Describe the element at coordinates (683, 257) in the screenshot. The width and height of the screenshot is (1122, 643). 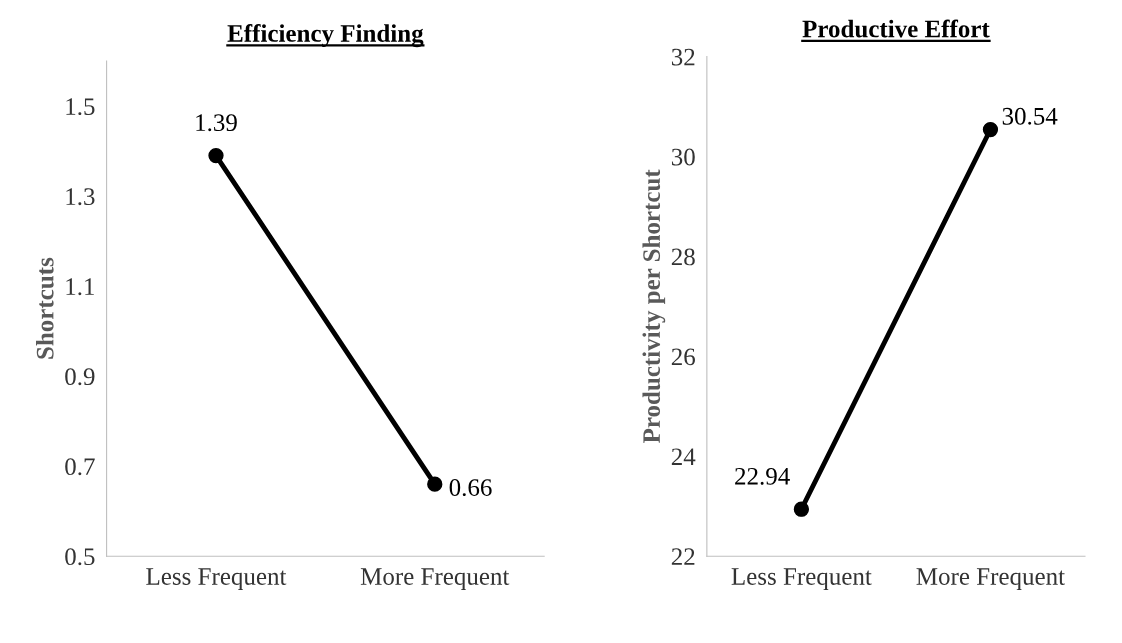
I see `y-tick-label: 28` at that location.